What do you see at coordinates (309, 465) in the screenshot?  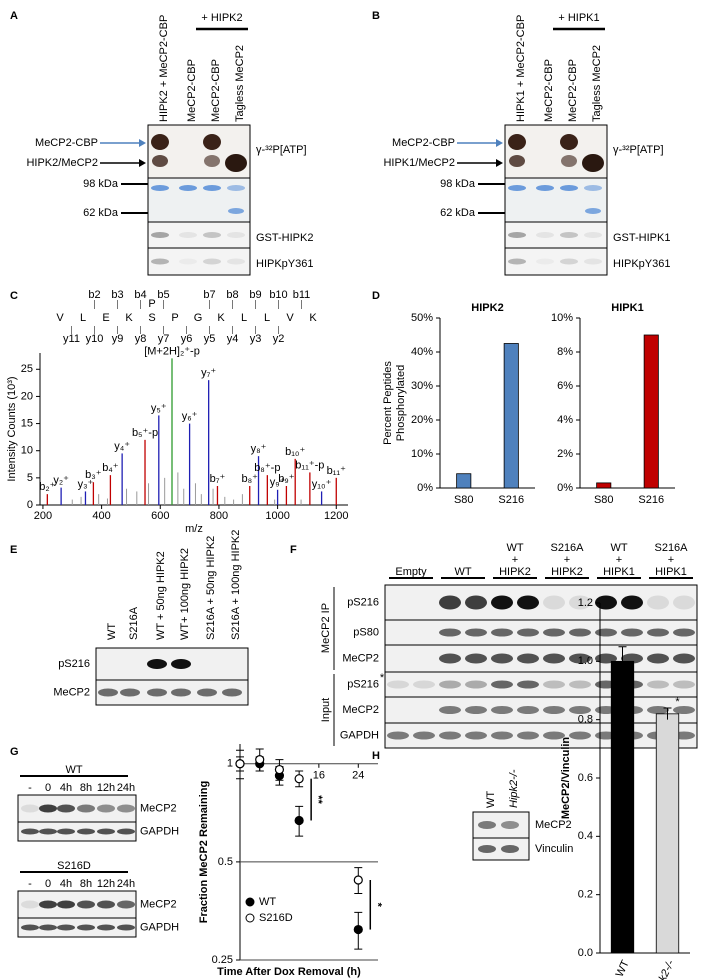 I see `peak-label: b₁₁⁺-p` at bounding box center [309, 465].